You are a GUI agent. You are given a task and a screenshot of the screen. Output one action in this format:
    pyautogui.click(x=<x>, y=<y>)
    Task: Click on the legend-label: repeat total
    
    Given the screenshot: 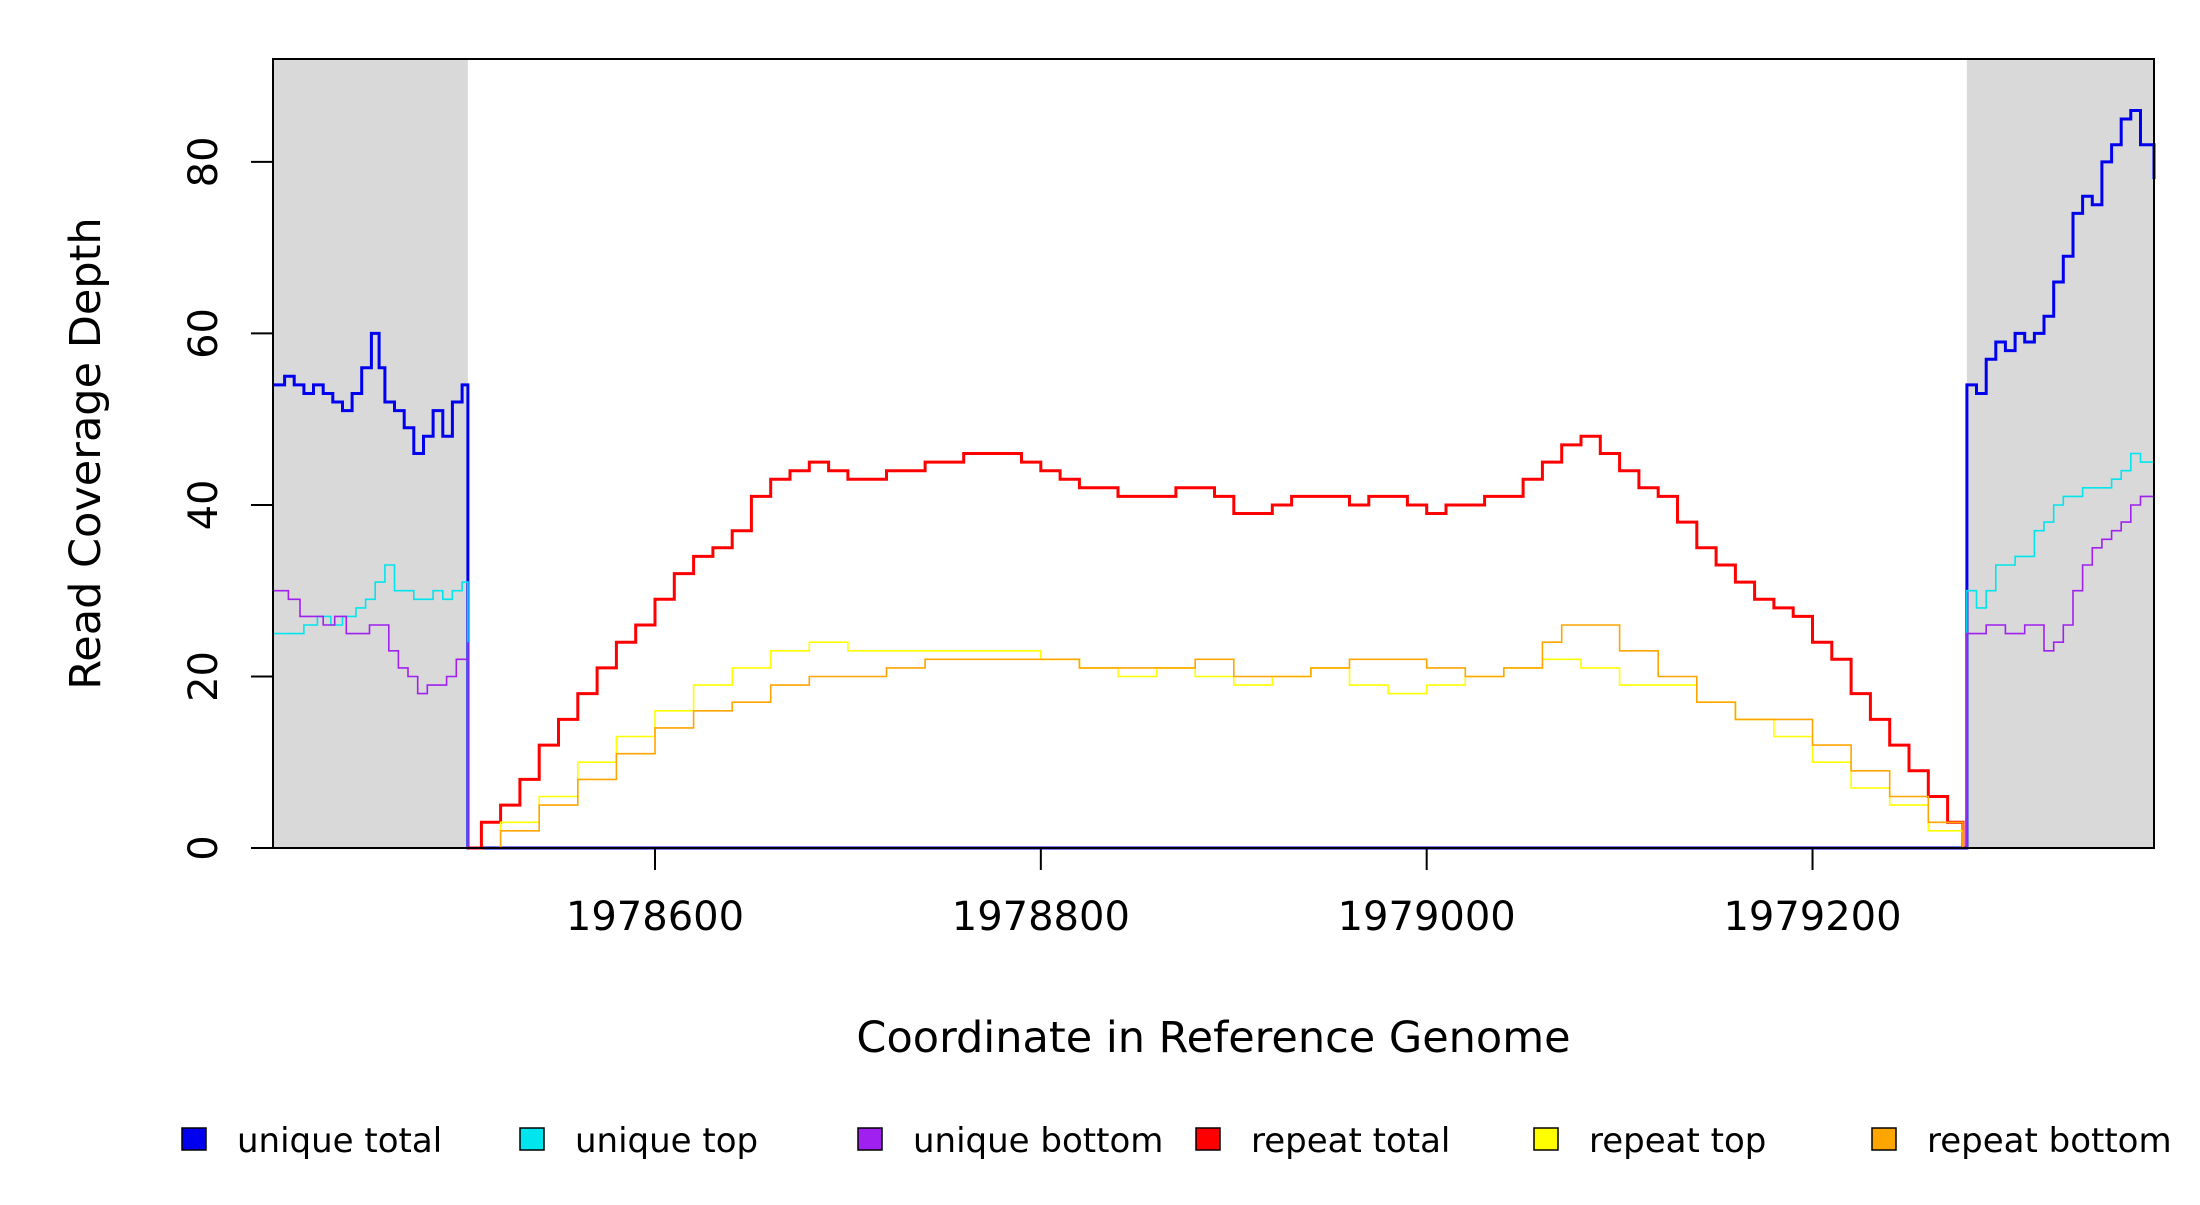 What is the action you would take?
    pyautogui.click(x=1350, y=1141)
    